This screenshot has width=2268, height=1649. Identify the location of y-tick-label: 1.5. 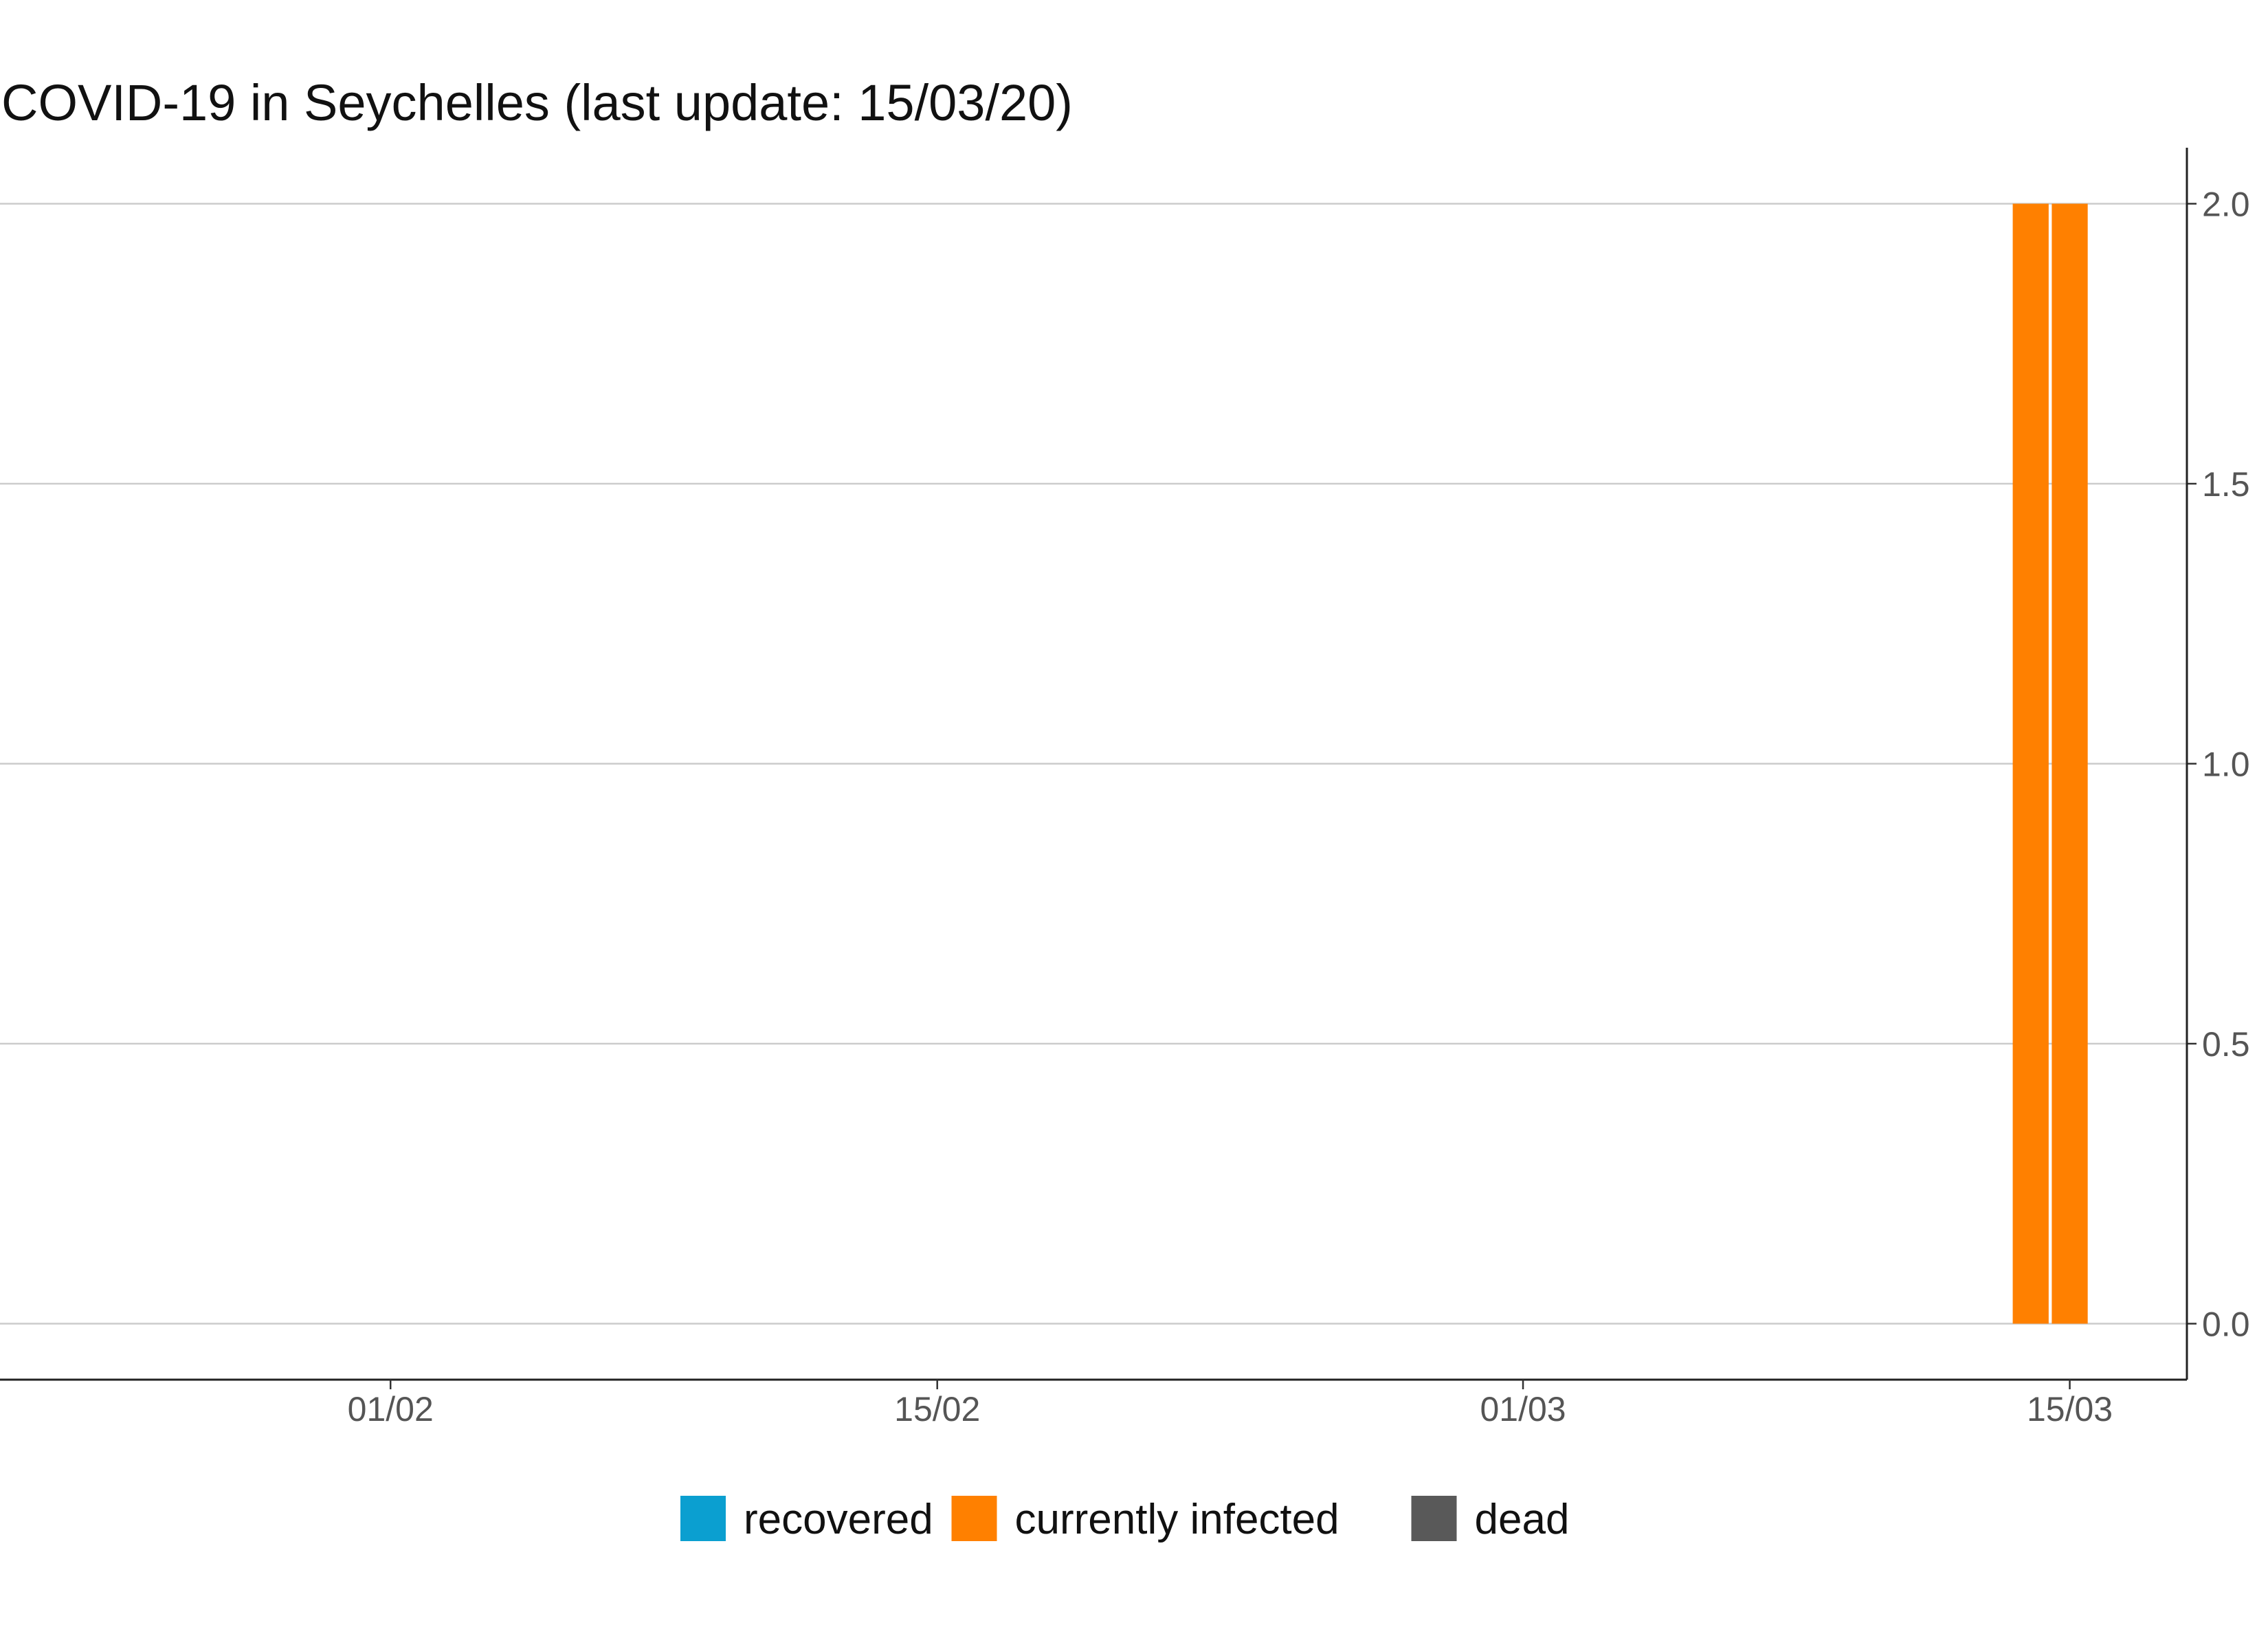
(2226, 484).